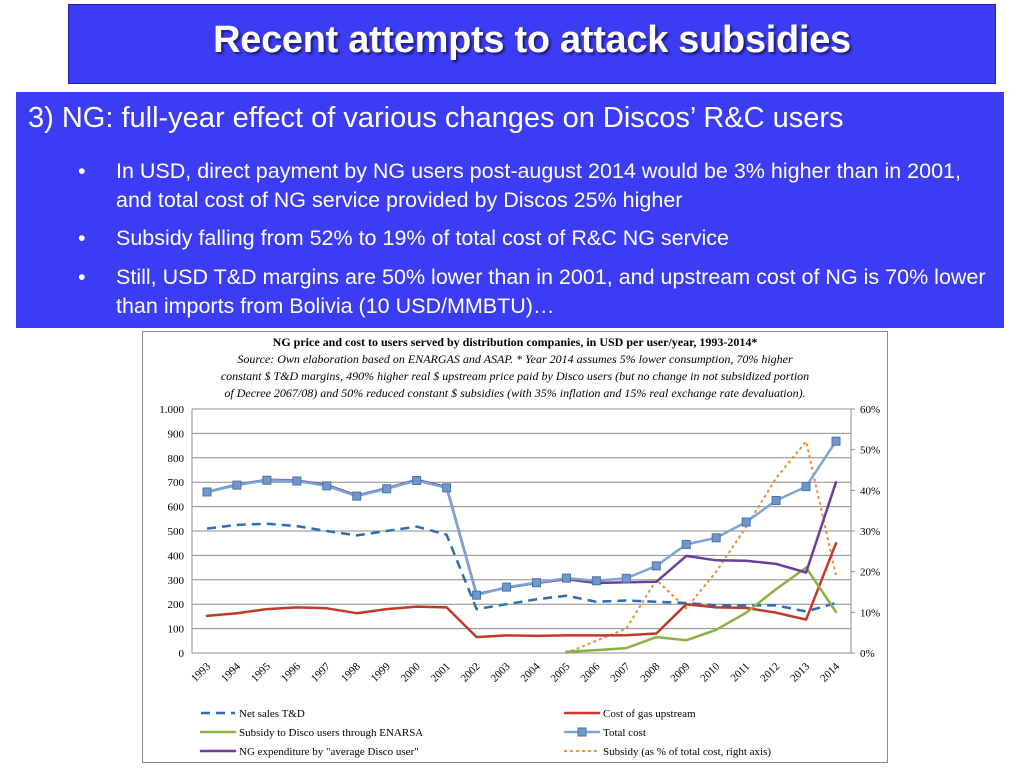  Describe the element at coordinates (381, 672) in the screenshot. I see `x-tick-label: 1999` at that location.